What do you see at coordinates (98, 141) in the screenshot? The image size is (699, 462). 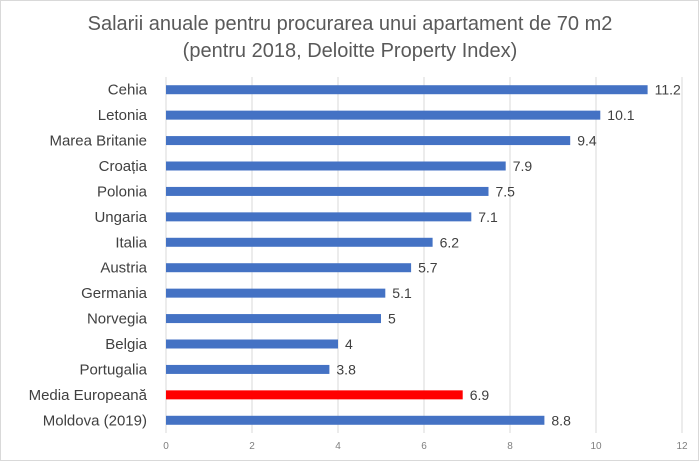 I see `category-label-3: Marea Britanie` at bounding box center [98, 141].